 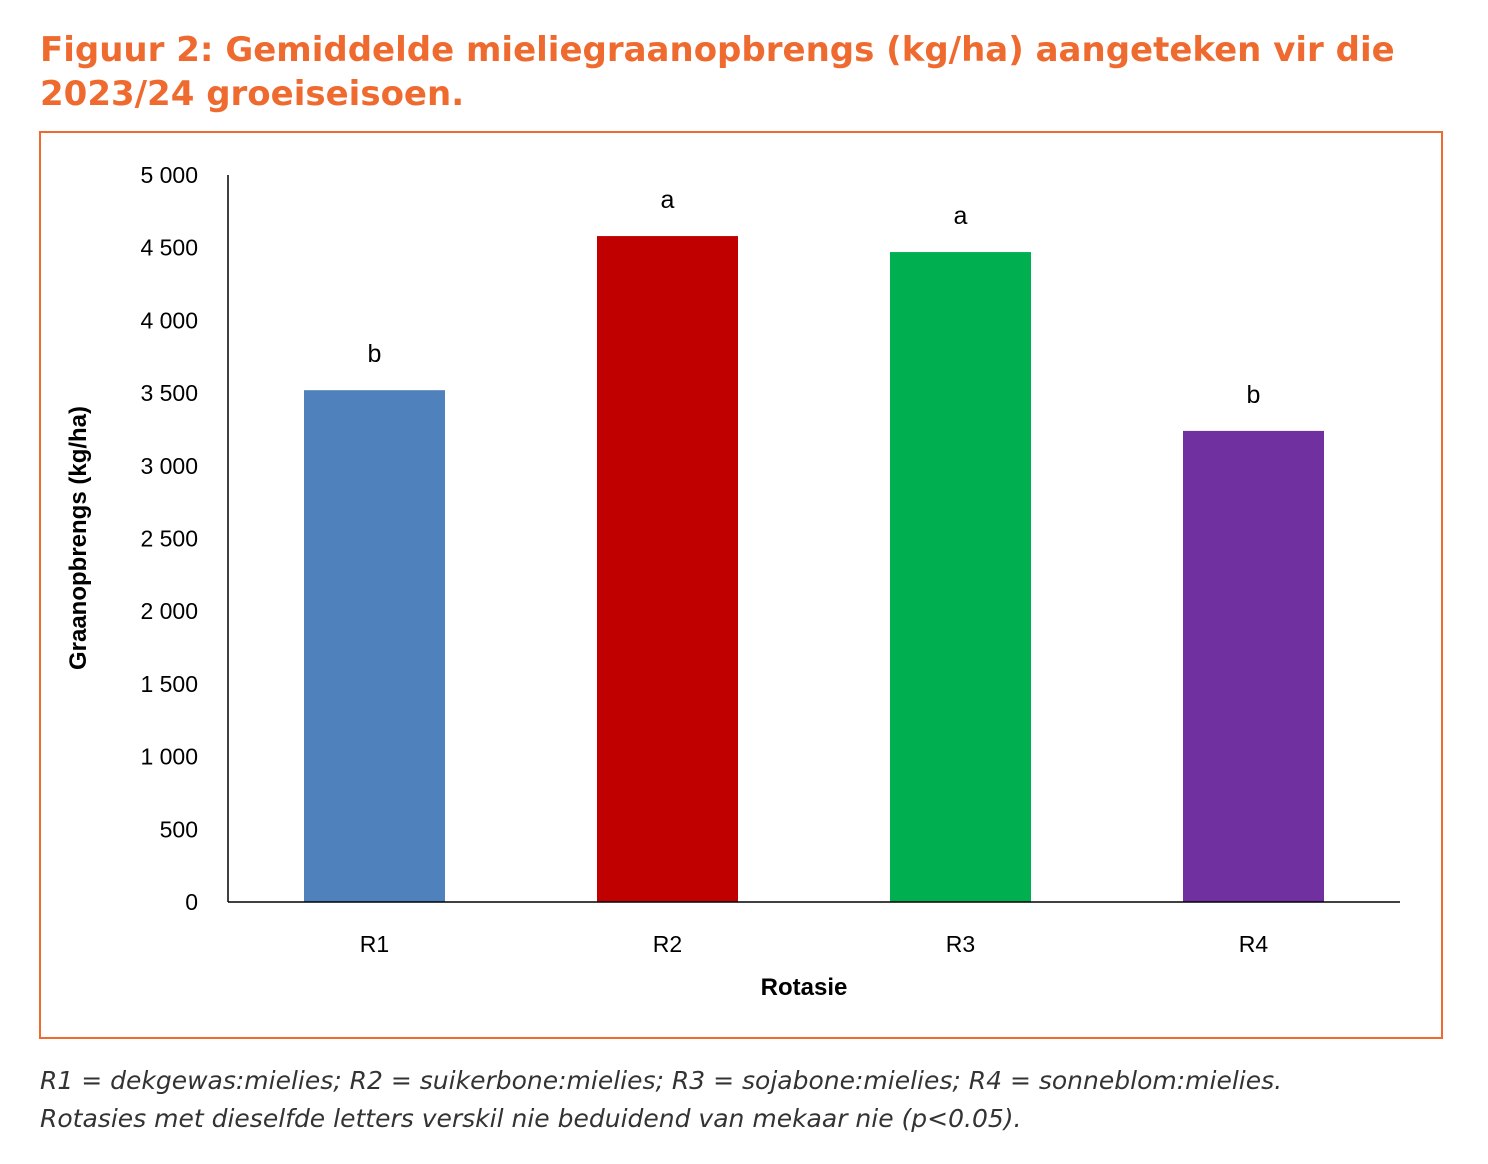 I want to click on x-axis-title: Rotasie, so click(x=804, y=987).